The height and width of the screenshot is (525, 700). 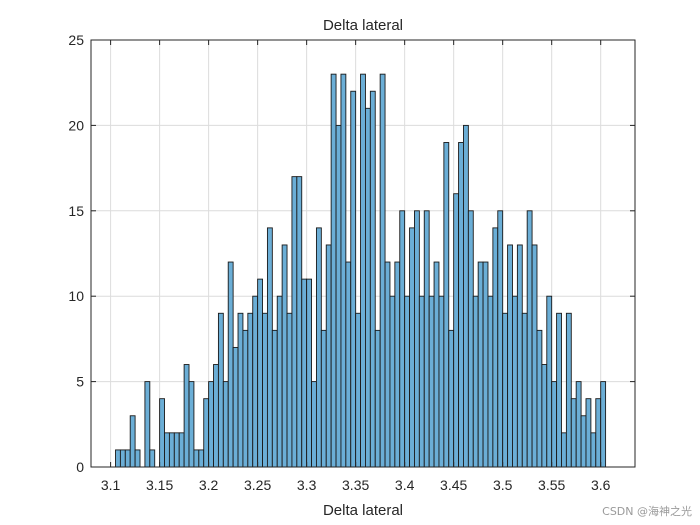 What do you see at coordinates (76, 296) in the screenshot?
I see `y-tick-label: 10` at bounding box center [76, 296].